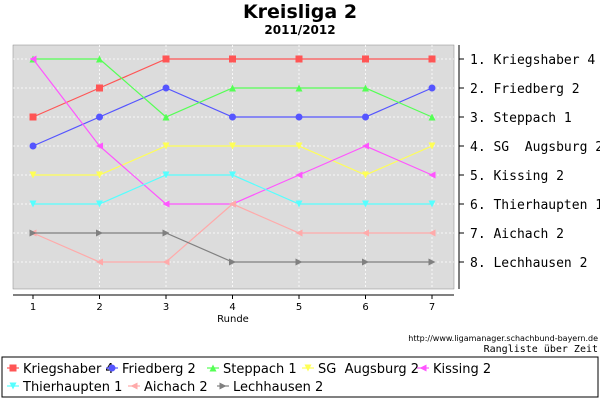  What do you see at coordinates (517, 234) in the screenshot?
I see `rank-label: 7. Aichach 2` at bounding box center [517, 234].